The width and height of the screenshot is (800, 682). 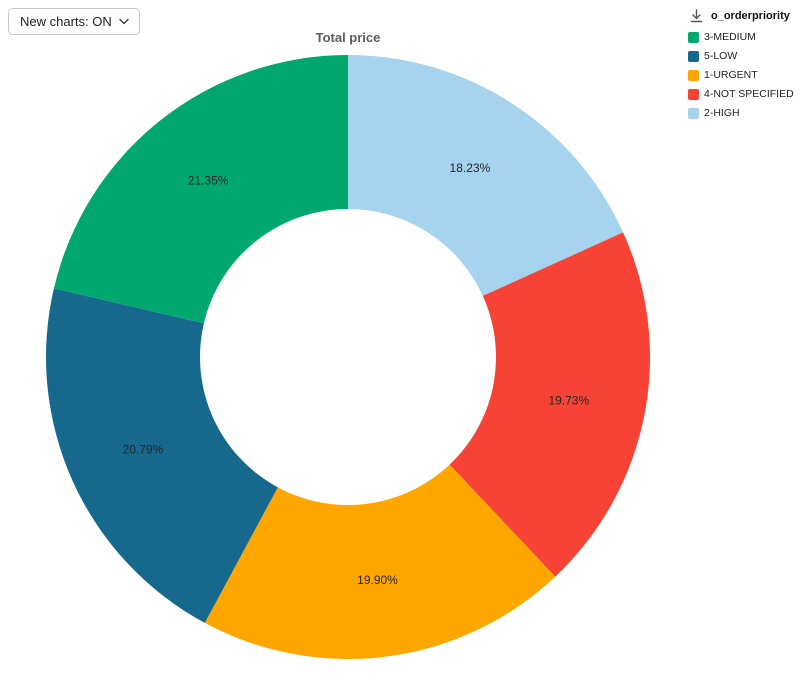 I want to click on legend-header: o_orderpriority, so click(x=743, y=16).